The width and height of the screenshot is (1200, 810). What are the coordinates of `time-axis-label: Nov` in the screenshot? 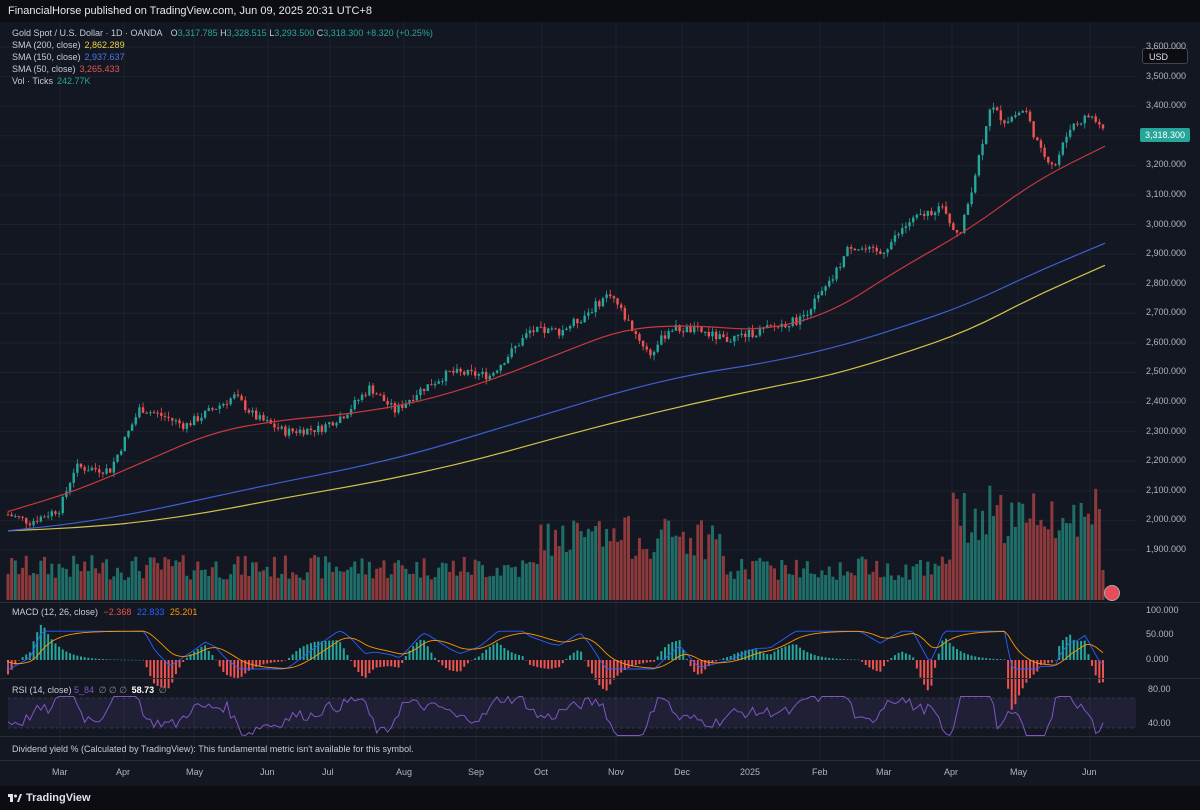 It's located at (616, 772).